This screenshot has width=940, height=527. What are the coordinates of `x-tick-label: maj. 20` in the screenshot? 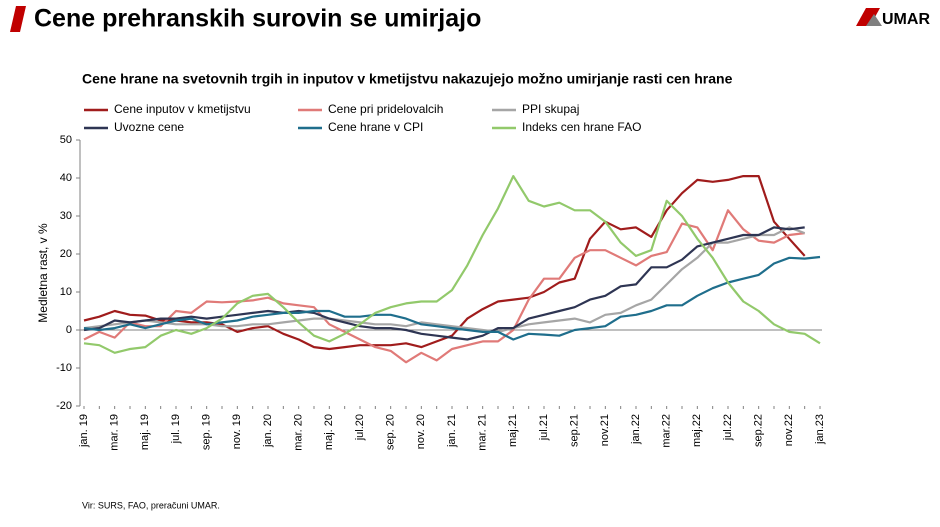 It's located at (329, 432).